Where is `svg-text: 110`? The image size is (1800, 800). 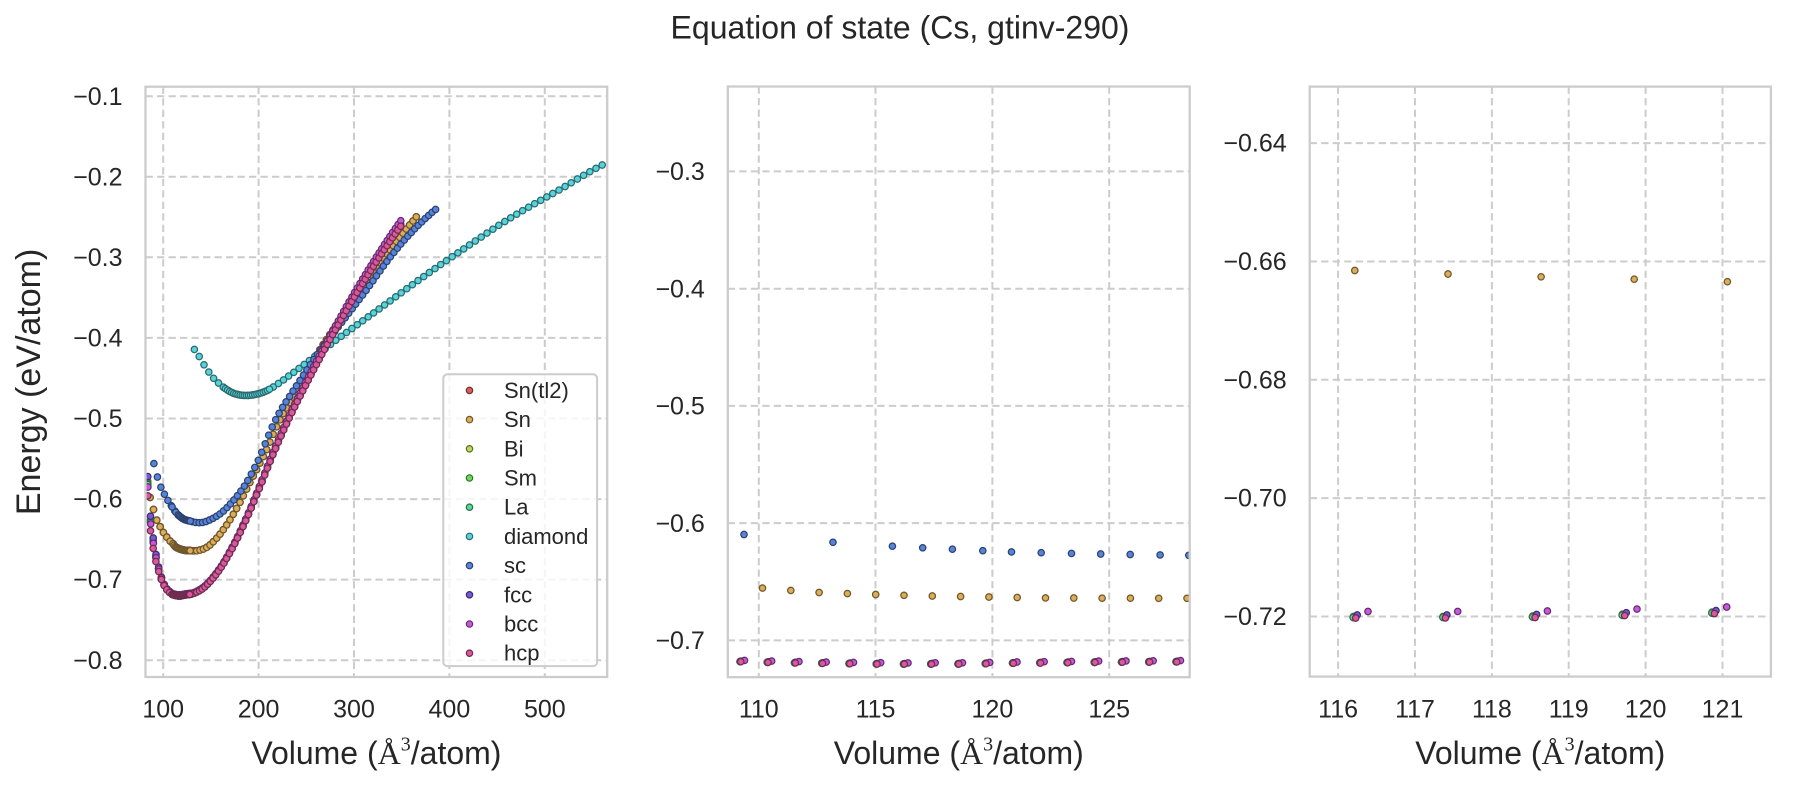 svg-text: 110 is located at coordinates (759, 710).